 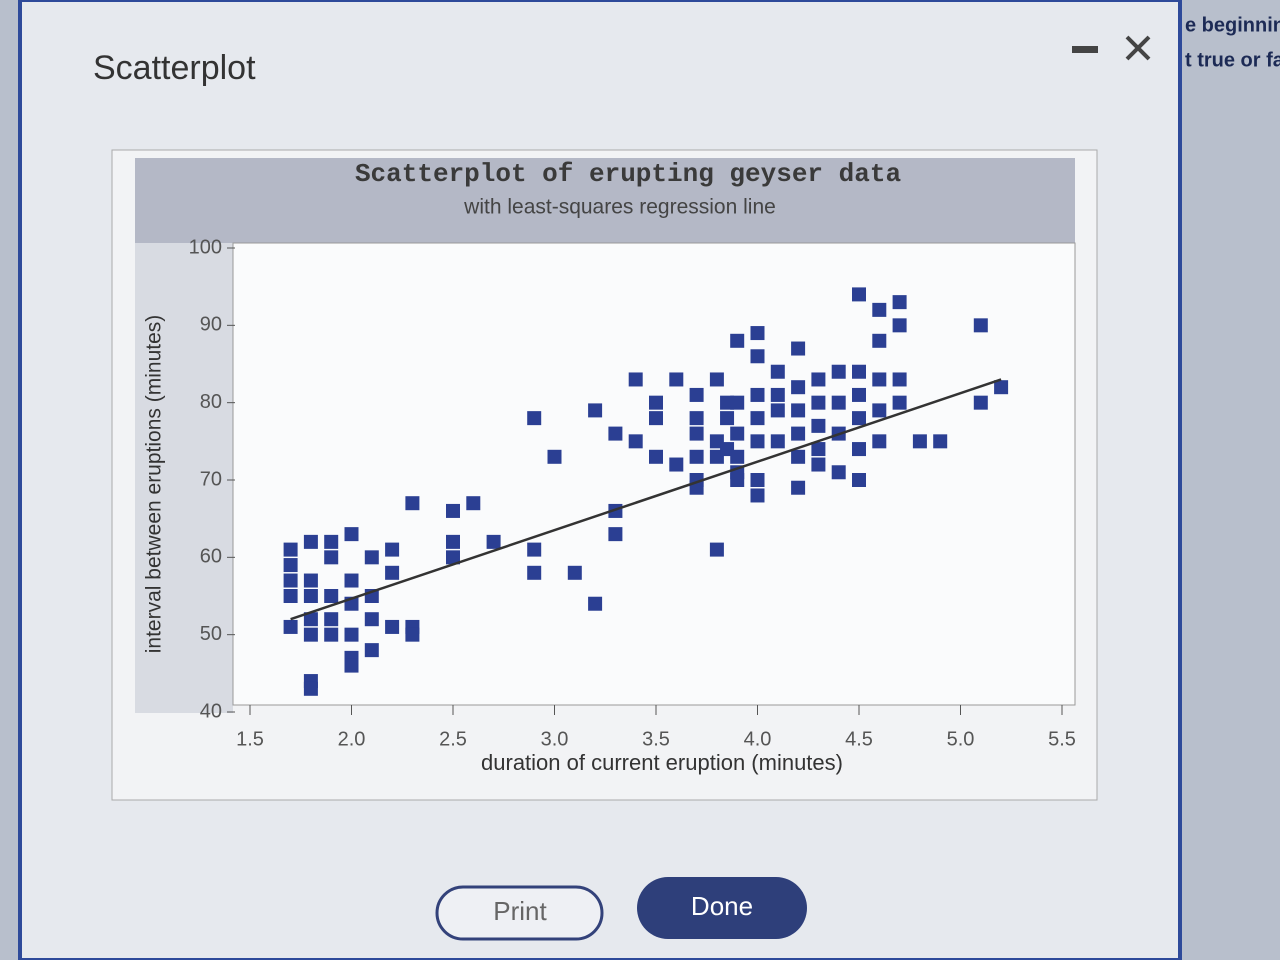 What do you see at coordinates (1062, 739) in the screenshot?
I see `x-tick-label: 5.5` at bounding box center [1062, 739].